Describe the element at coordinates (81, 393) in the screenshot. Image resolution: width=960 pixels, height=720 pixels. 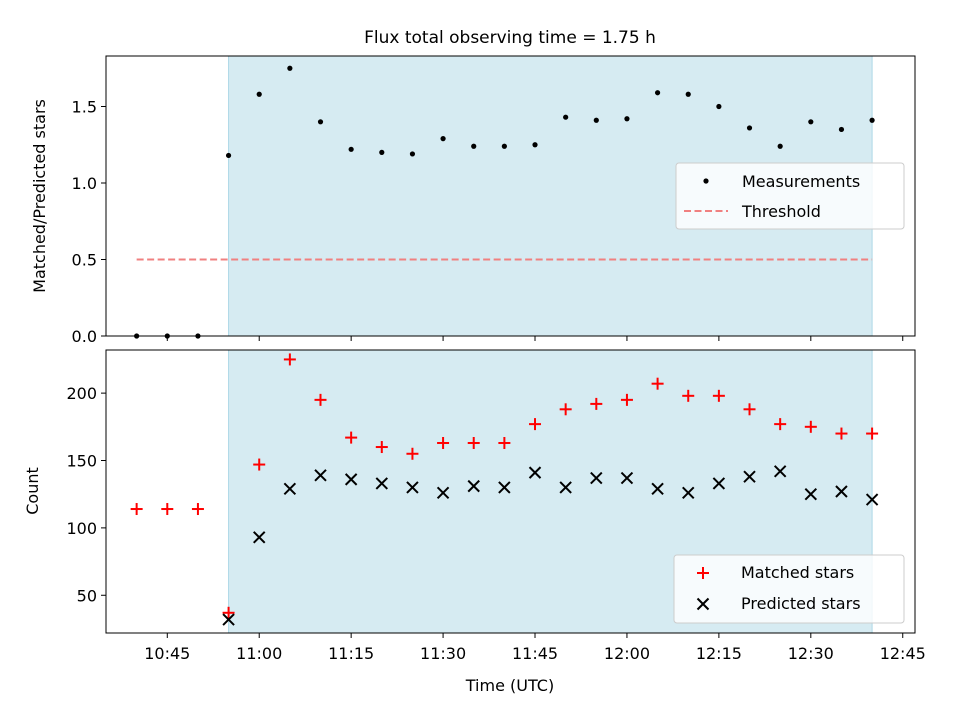
I see `bottom-y-tick-label: 200` at that location.